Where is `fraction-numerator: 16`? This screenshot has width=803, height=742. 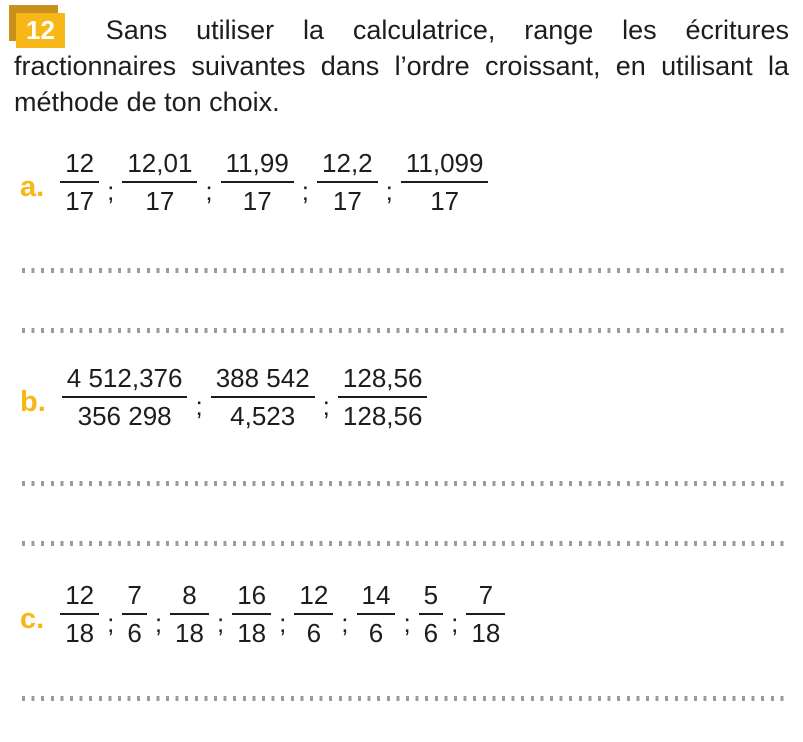
fraction-numerator: 16 is located at coordinates (252, 595).